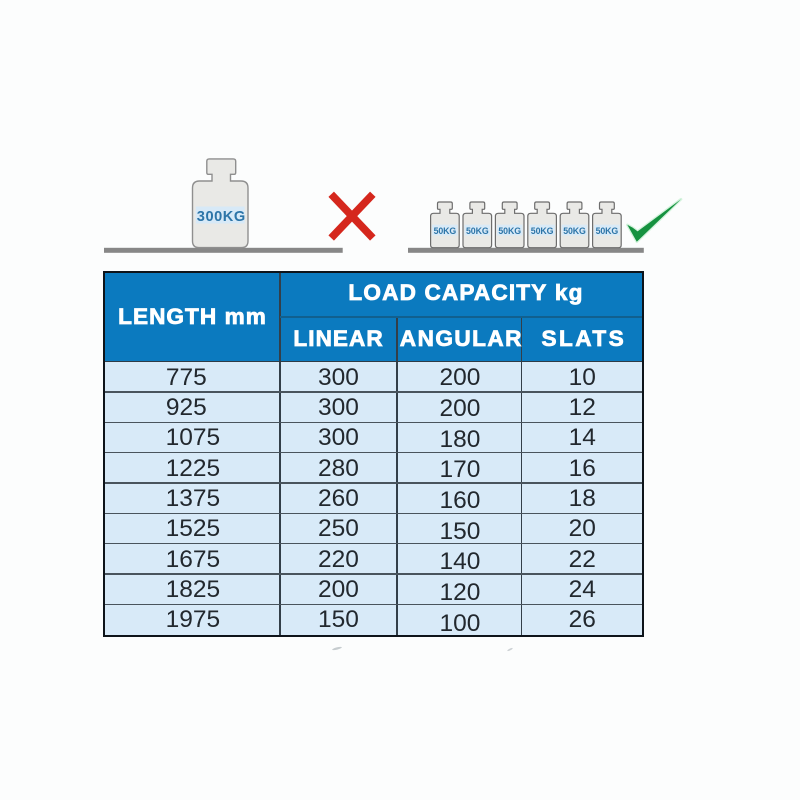  Describe the element at coordinates (221, 217) in the screenshot. I see `svg-text: 300KG` at that location.